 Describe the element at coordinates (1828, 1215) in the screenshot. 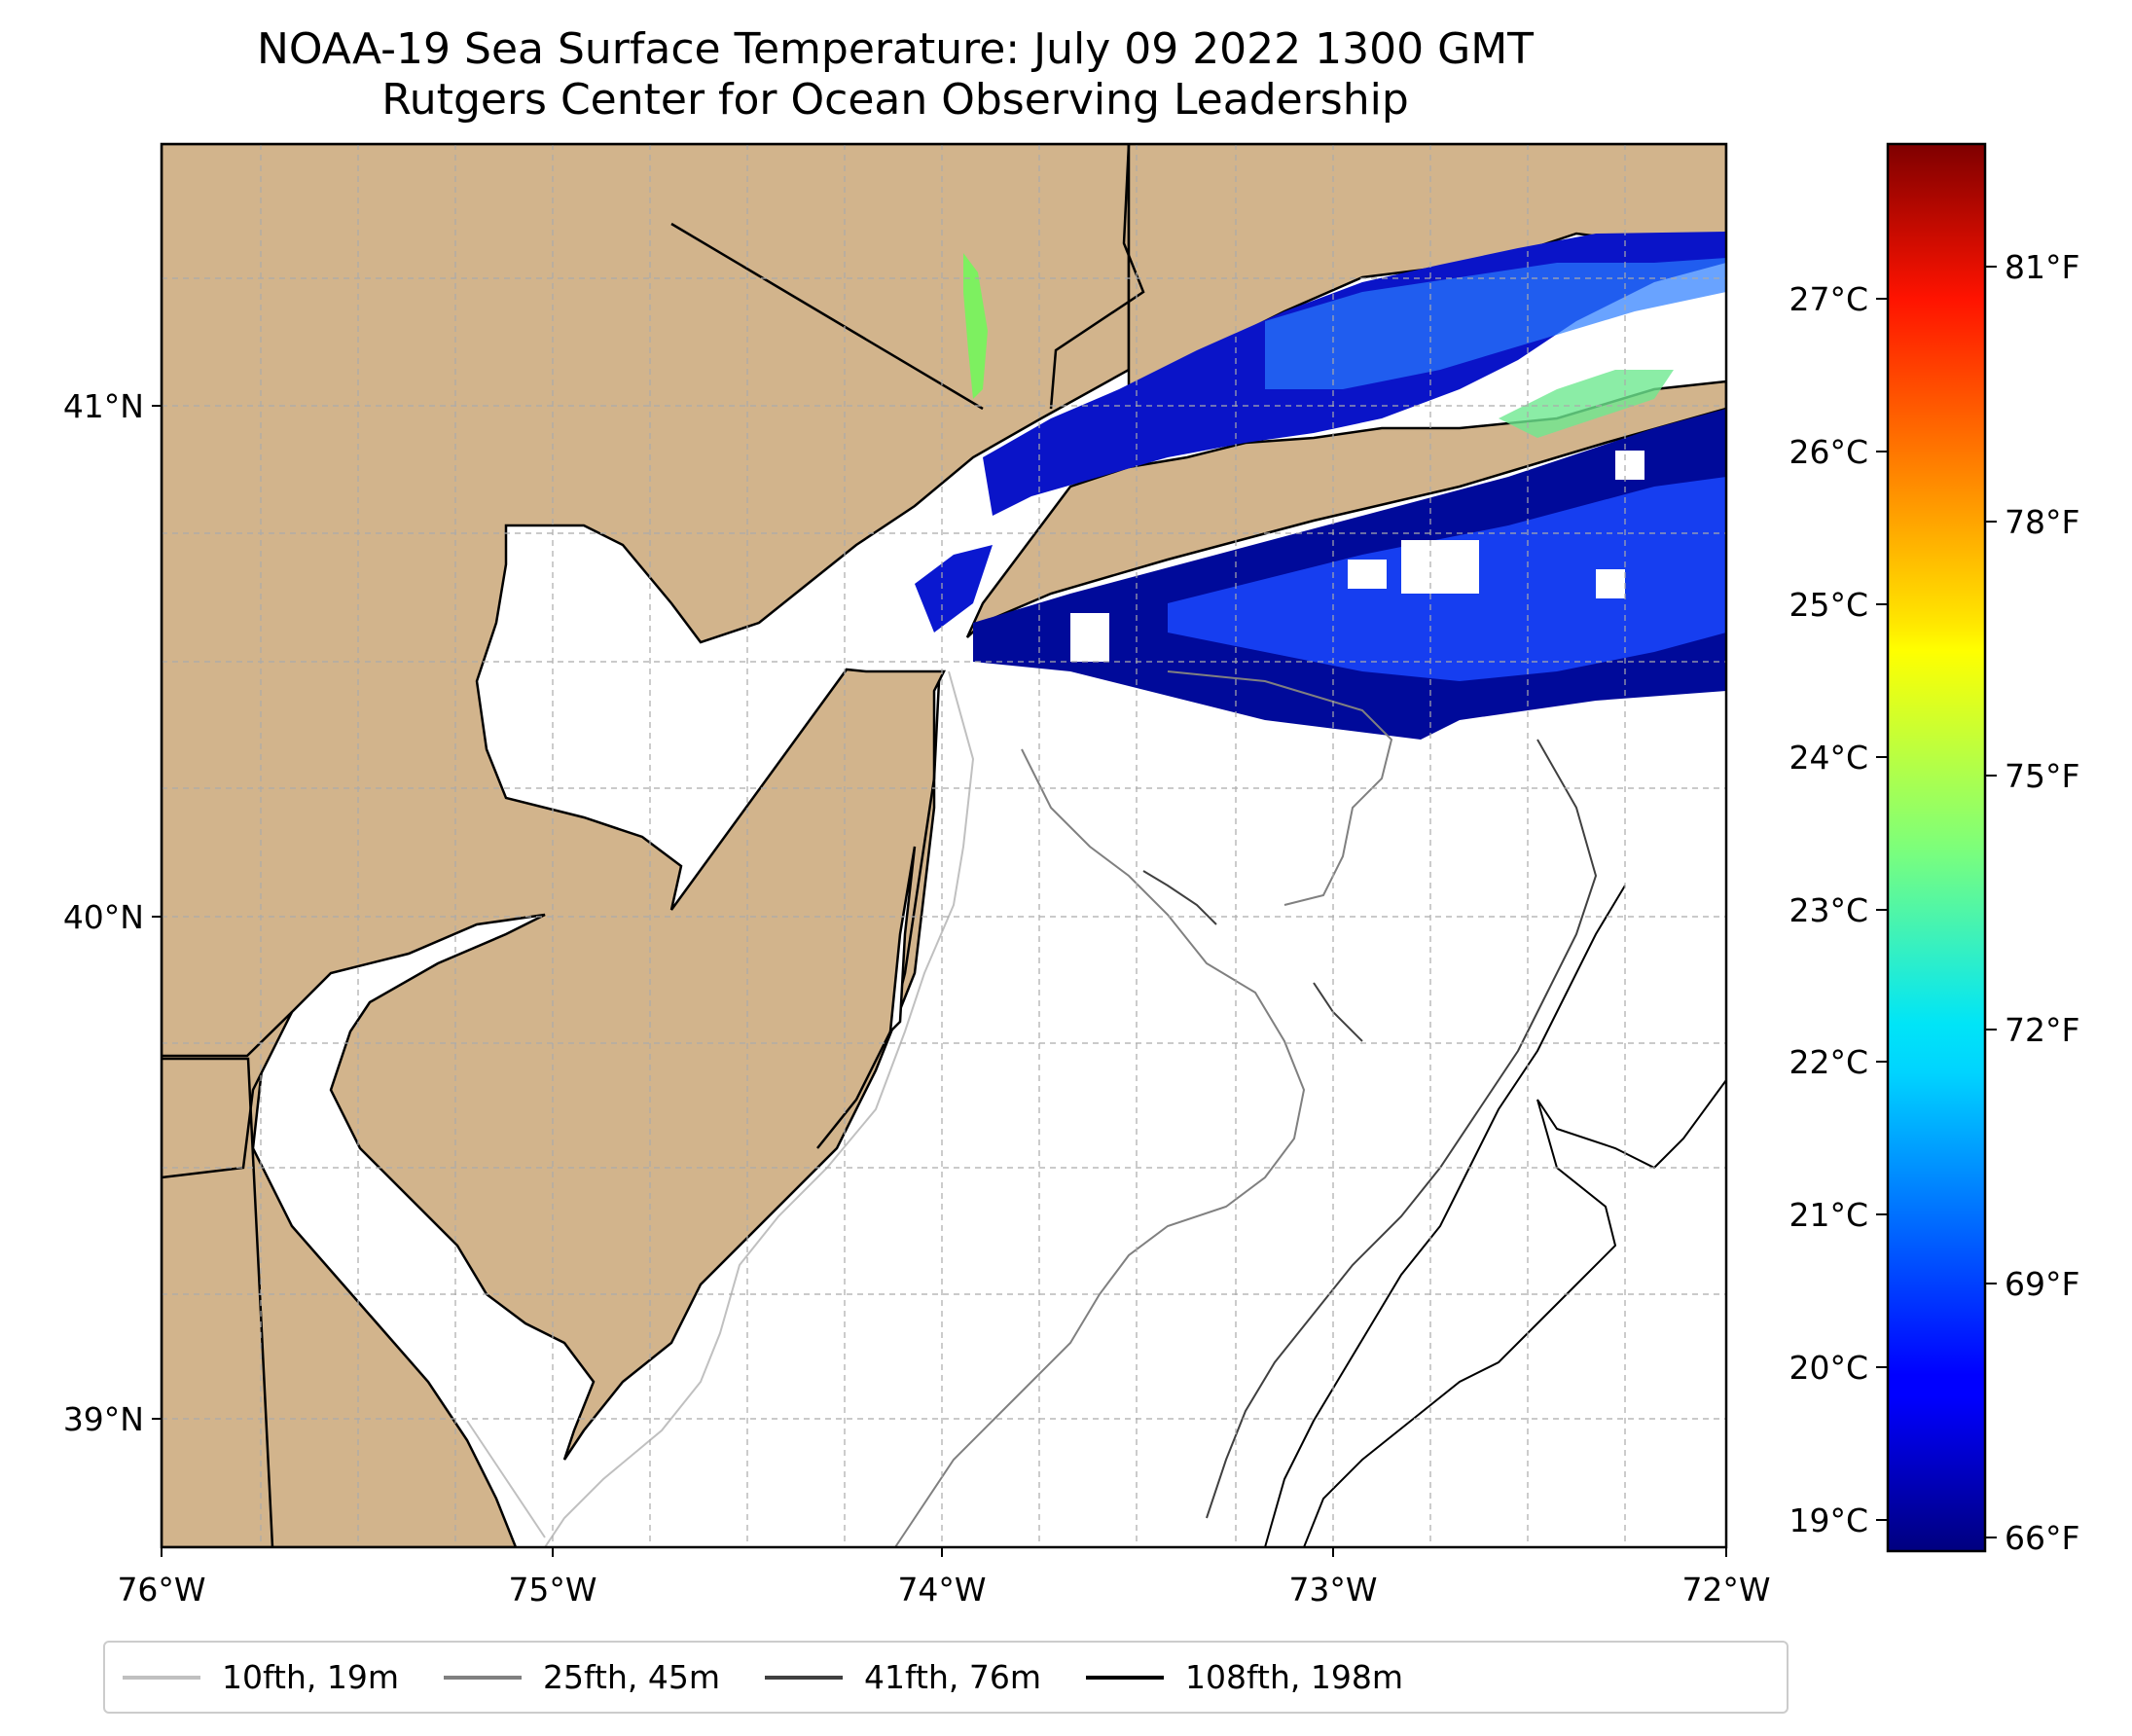

I see `colorbar-c-tick: 21°C` at that location.